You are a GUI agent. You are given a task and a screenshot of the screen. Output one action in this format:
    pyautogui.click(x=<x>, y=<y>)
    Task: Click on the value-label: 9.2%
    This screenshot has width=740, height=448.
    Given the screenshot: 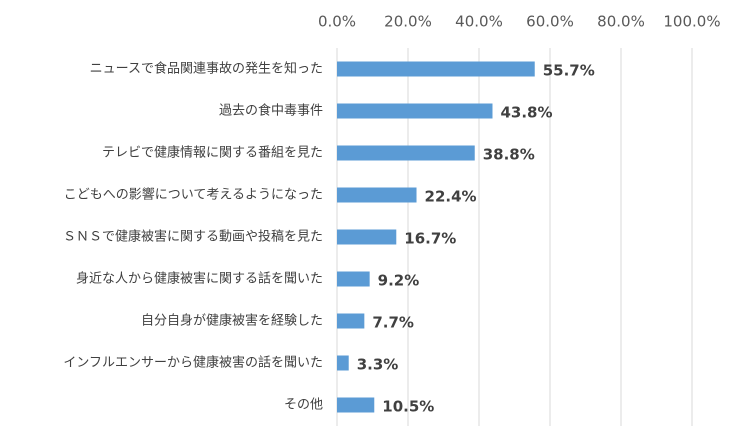 What is the action you would take?
    pyautogui.click(x=399, y=281)
    